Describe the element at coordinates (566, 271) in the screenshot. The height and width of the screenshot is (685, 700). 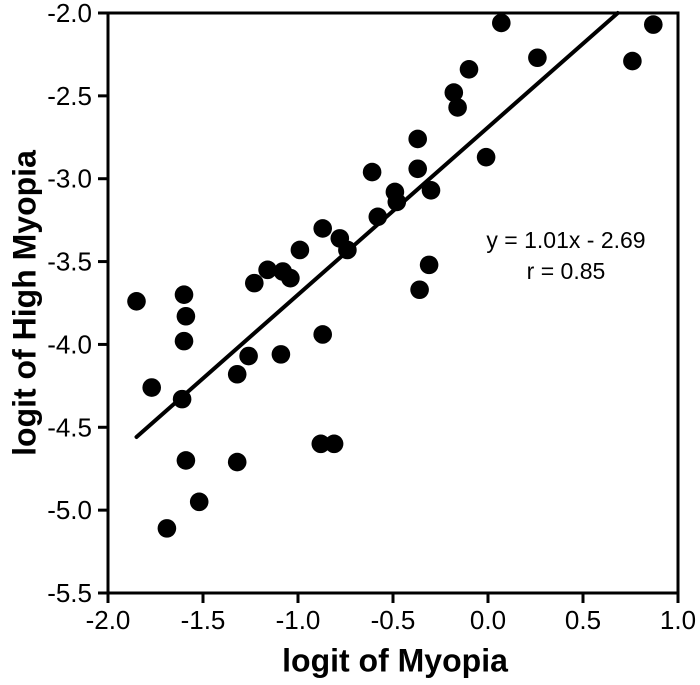
I see `correlation-coefficient: r = 0.85` at that location.